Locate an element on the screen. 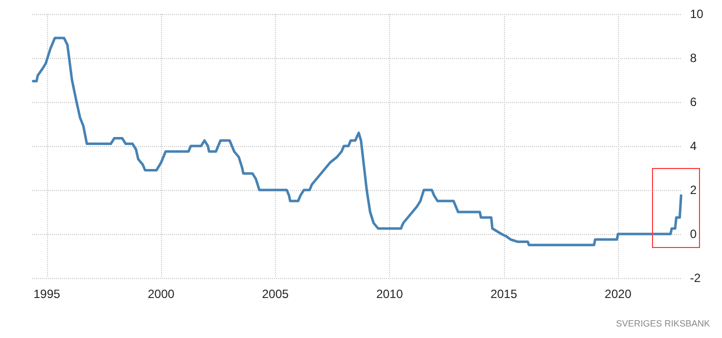 The height and width of the screenshot is (338, 722). y-tick-label: 10 is located at coordinates (697, 14).